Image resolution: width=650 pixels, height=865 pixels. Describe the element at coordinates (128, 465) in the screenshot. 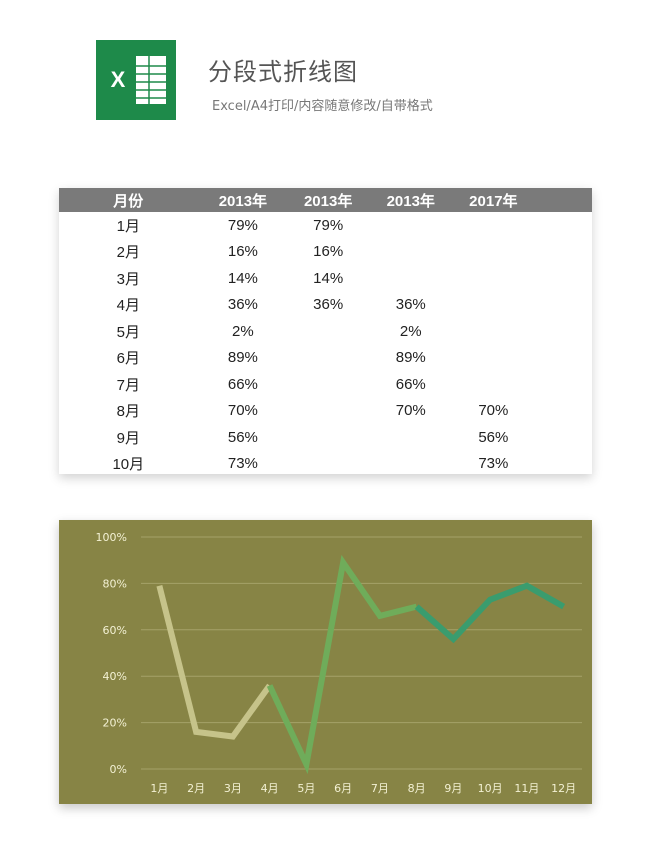

I see `month-cell: 10月` at that location.